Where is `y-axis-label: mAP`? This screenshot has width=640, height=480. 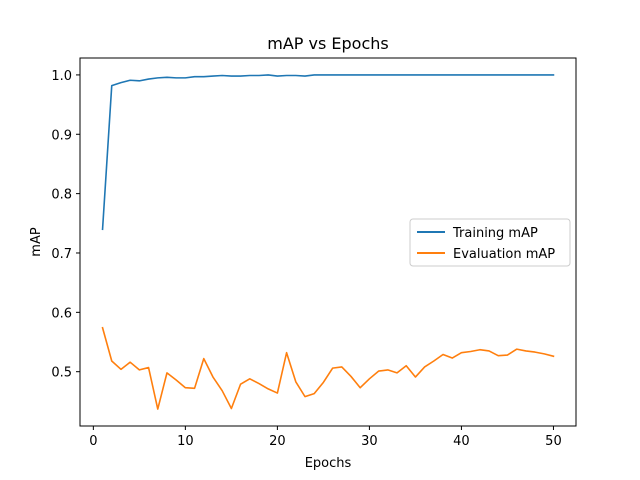
y-axis-label: mAP is located at coordinates (36, 242).